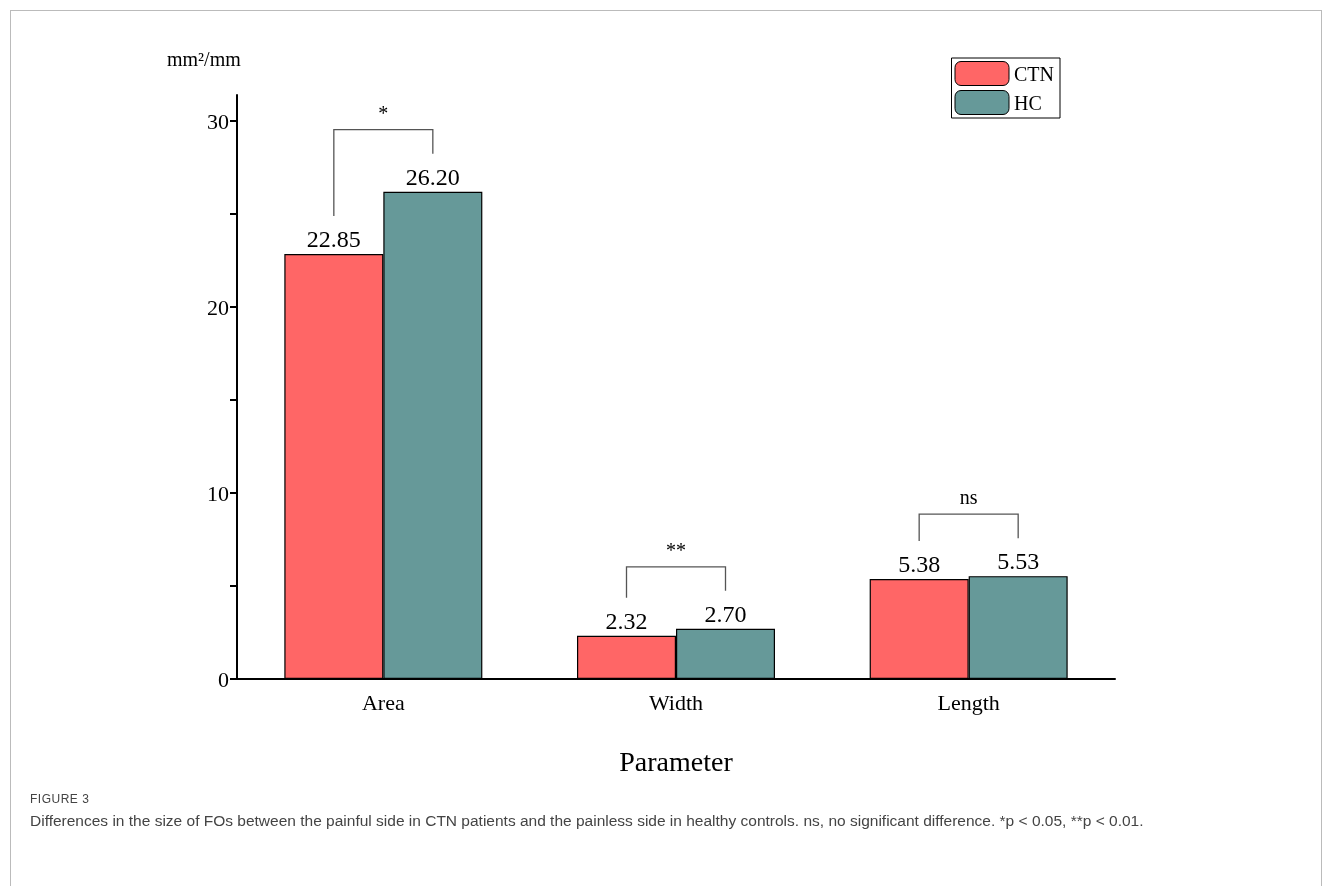 The height and width of the screenshot is (895, 1330). What do you see at coordinates (676, 702) in the screenshot?
I see `x-tick-label: Width` at bounding box center [676, 702].